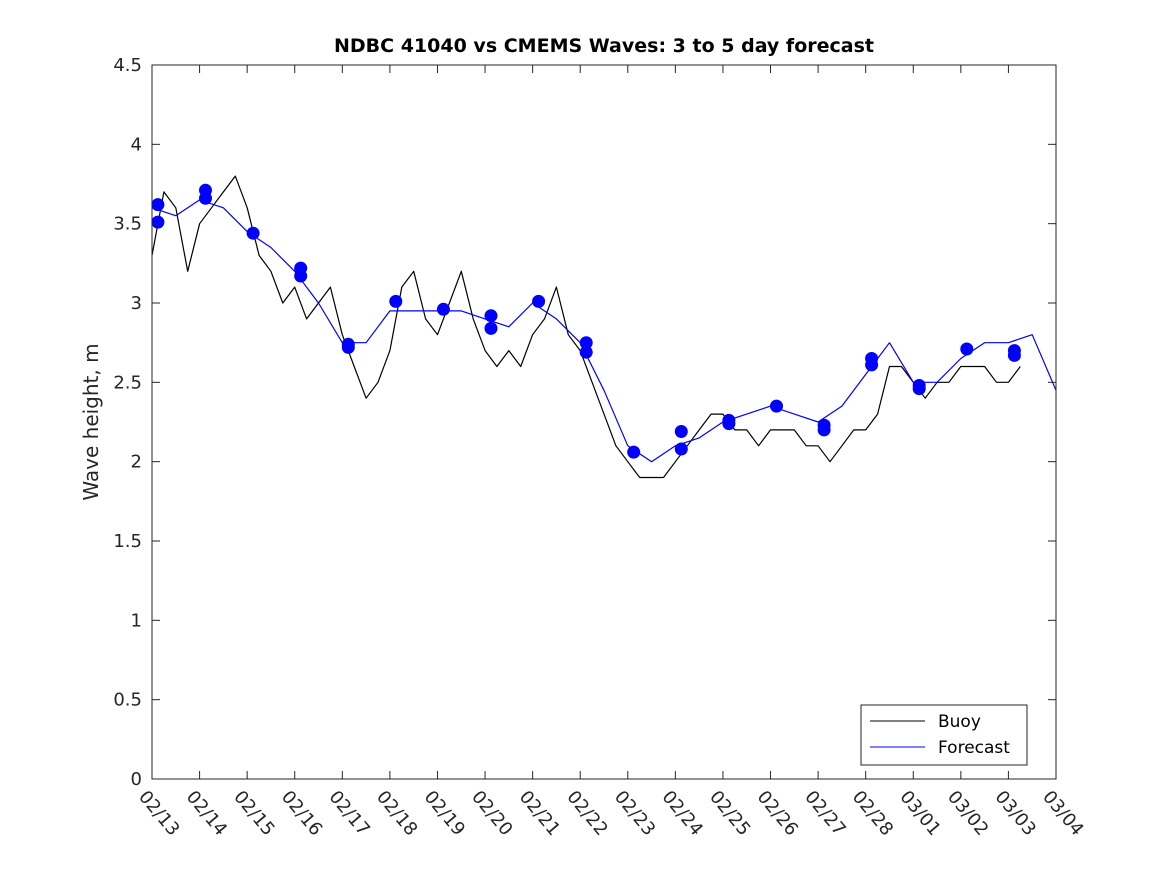 This screenshot has width=1167, height=875. I want to click on y-tick-label: 2.5, so click(127, 382).